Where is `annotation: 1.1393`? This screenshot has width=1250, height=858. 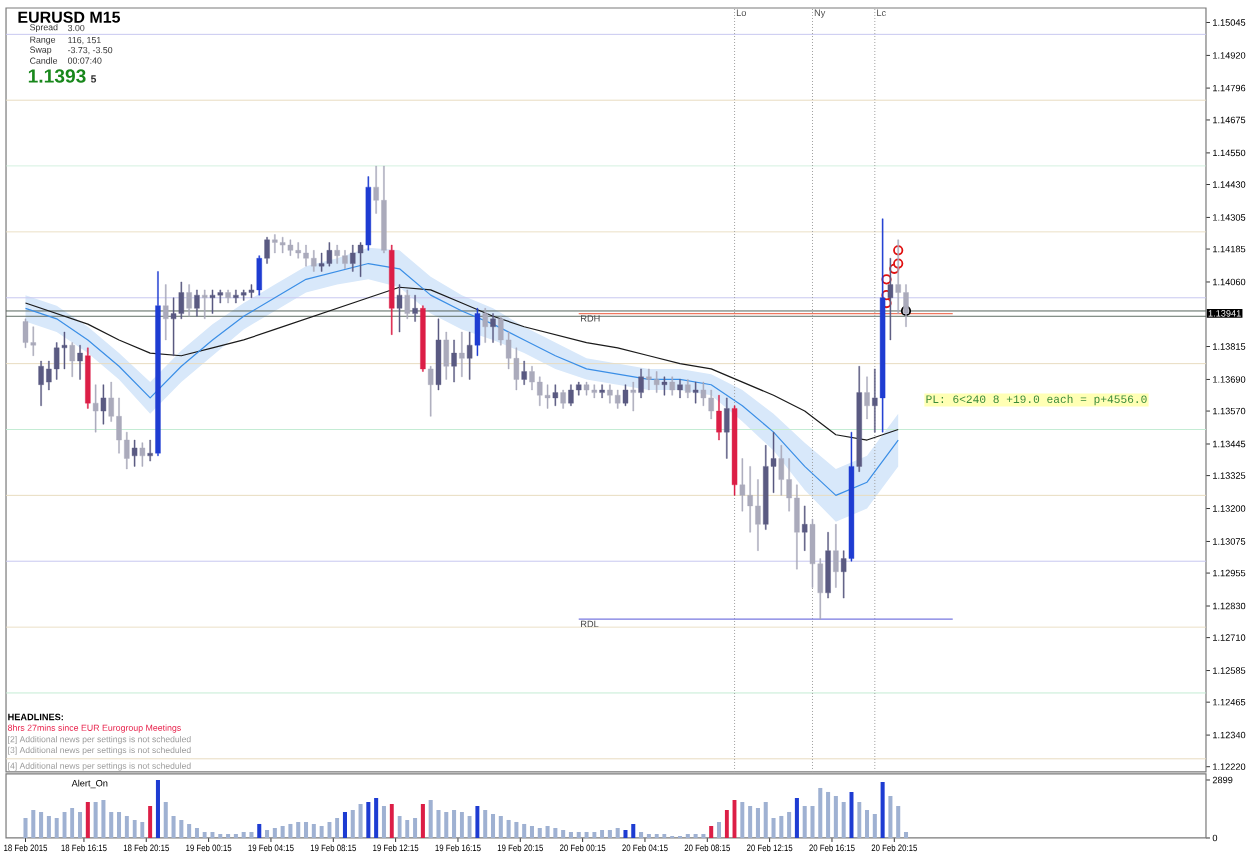
annotation: 1.1393 is located at coordinates (57, 76).